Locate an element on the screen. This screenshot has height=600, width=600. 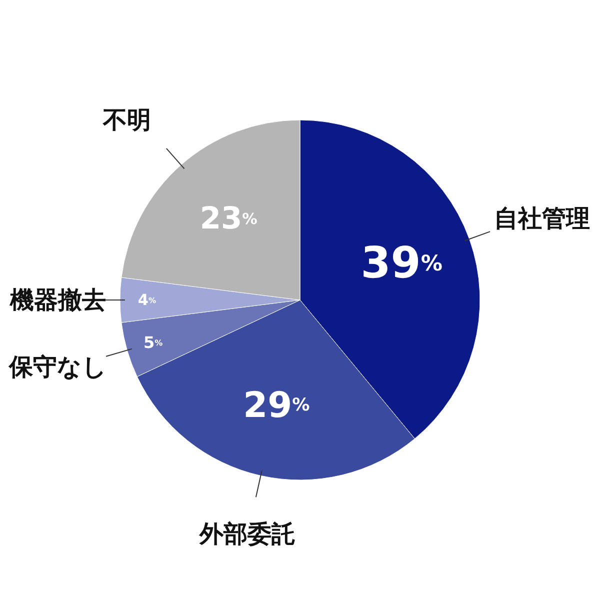
data-label: 23% is located at coordinates (229, 218).